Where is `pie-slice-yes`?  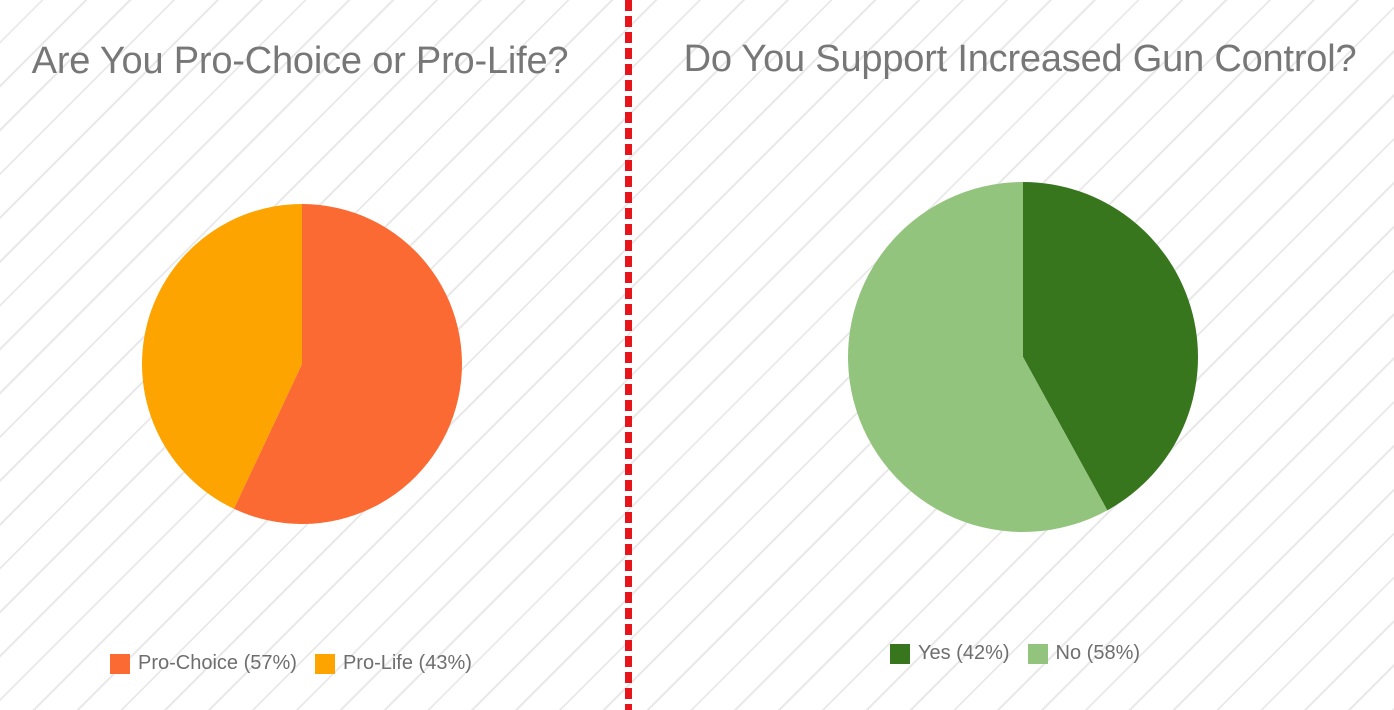
pie-slice-yes is located at coordinates (1110, 346).